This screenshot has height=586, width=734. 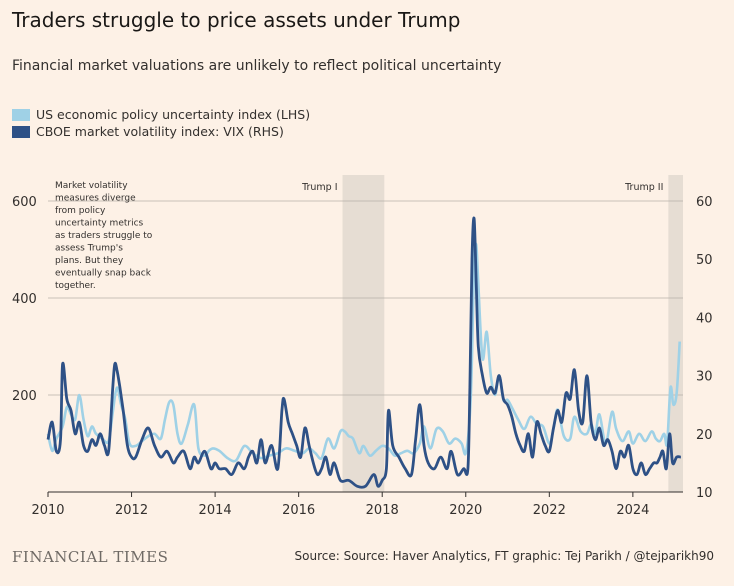 I want to click on shaded-period-label-2: Trump II, so click(x=643, y=187).